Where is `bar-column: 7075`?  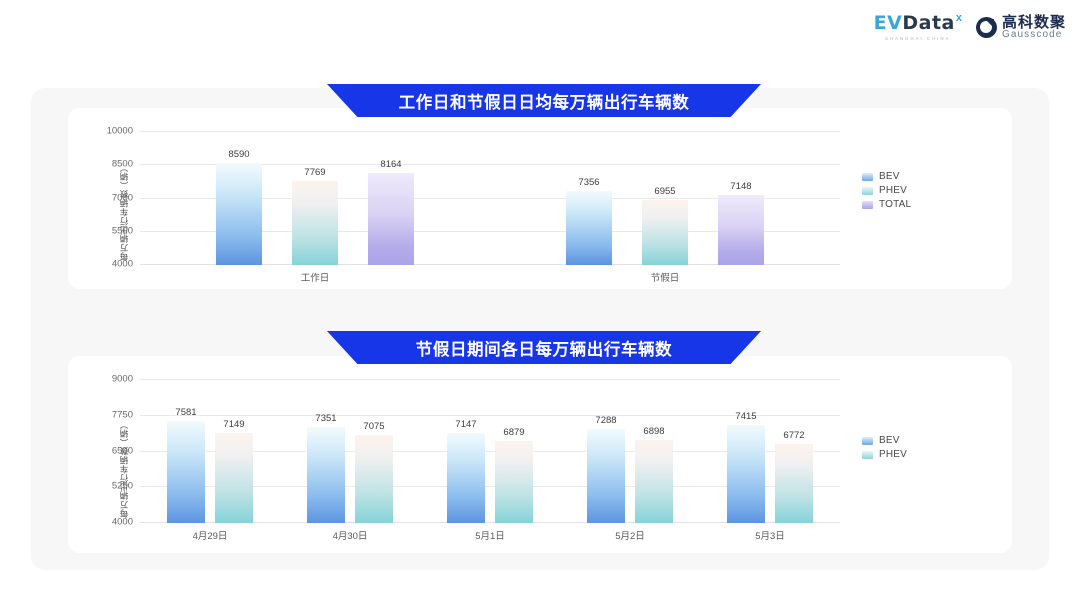 bar-column: 7075 is located at coordinates (374, 451).